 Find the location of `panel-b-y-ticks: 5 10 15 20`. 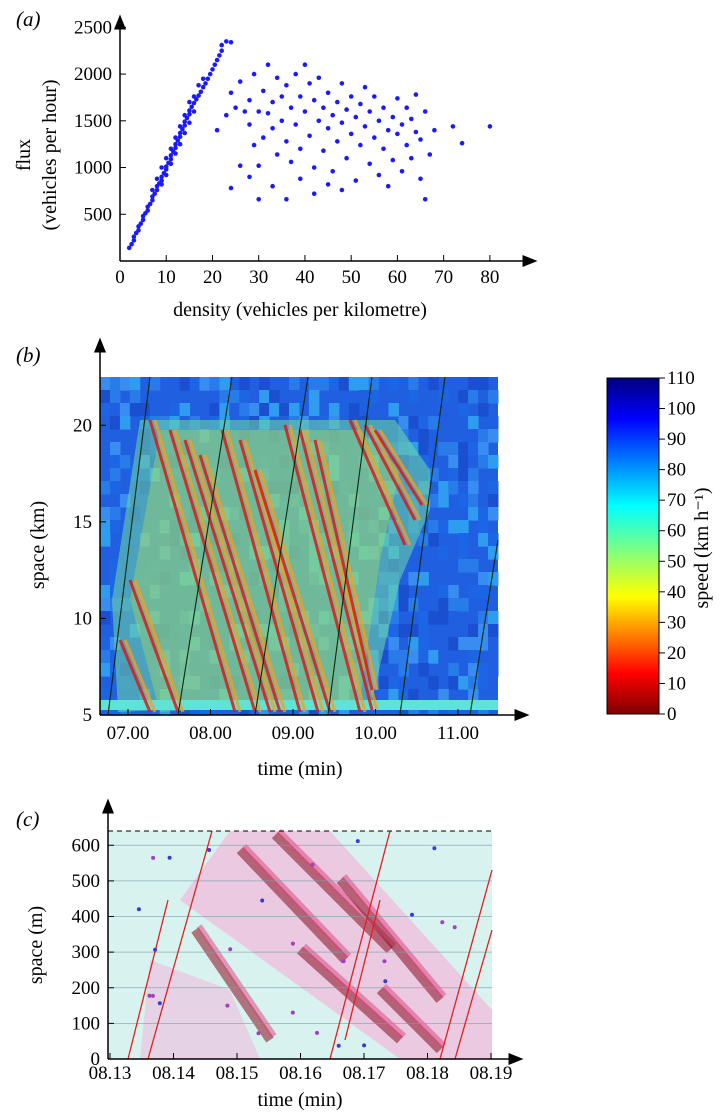

panel-b-y-ticks: 5 10 15 20 is located at coordinates (89, 570).